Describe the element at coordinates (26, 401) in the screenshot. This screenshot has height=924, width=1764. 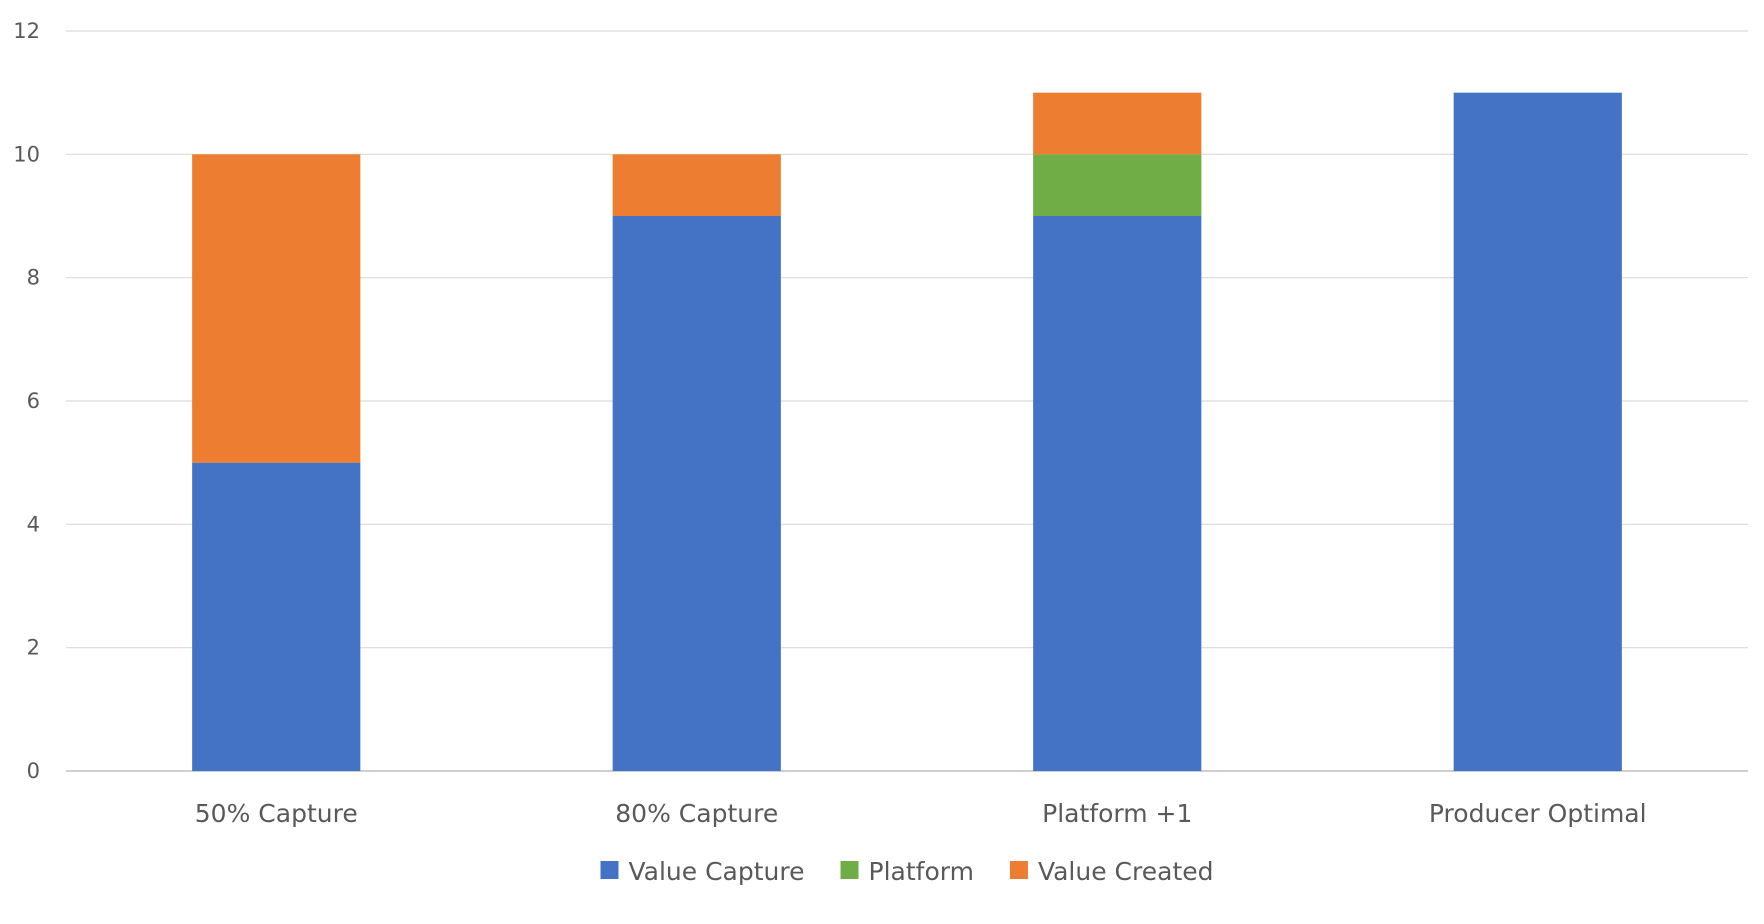
I see `y-axis-ticks: 0 2 4 6 8 10 12` at that location.